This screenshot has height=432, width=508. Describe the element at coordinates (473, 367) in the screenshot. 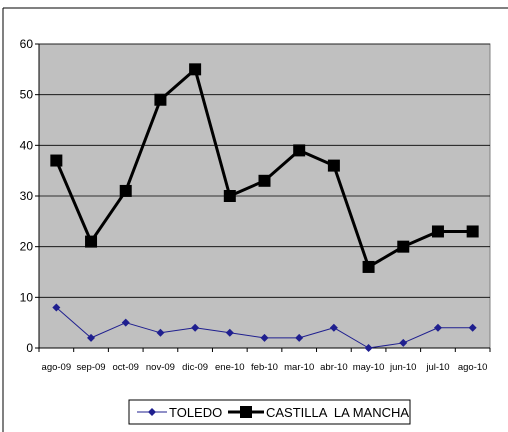

I see `x-tick-label: ago-10` at that location.